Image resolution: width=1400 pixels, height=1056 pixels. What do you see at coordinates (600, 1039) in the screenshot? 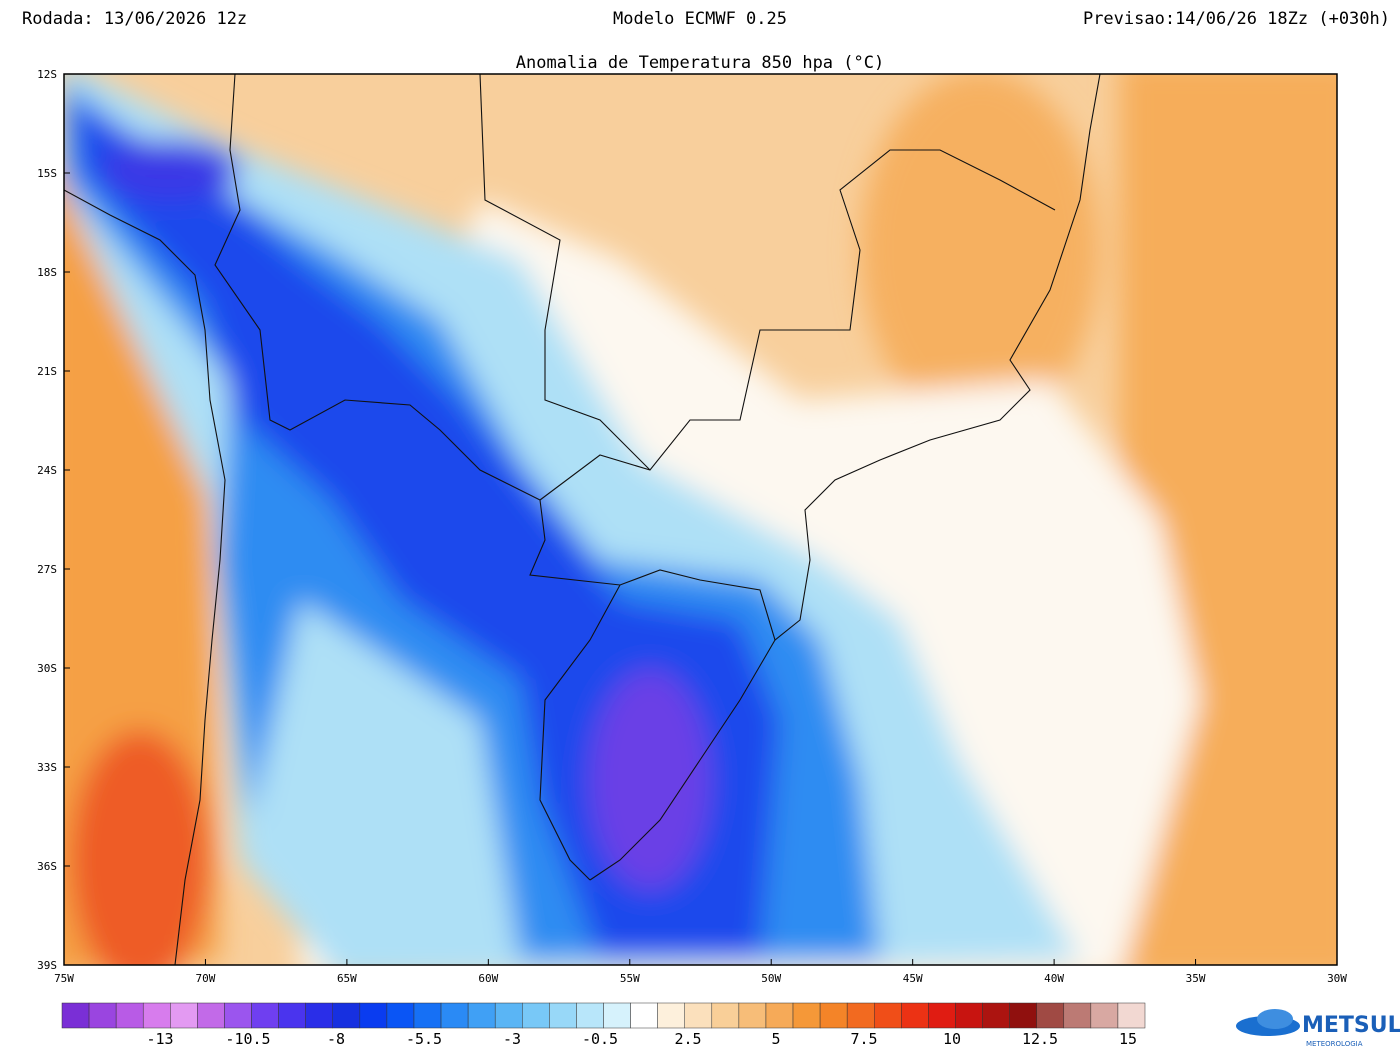
I see `colorbar-label: -0.5` at bounding box center [600, 1039].